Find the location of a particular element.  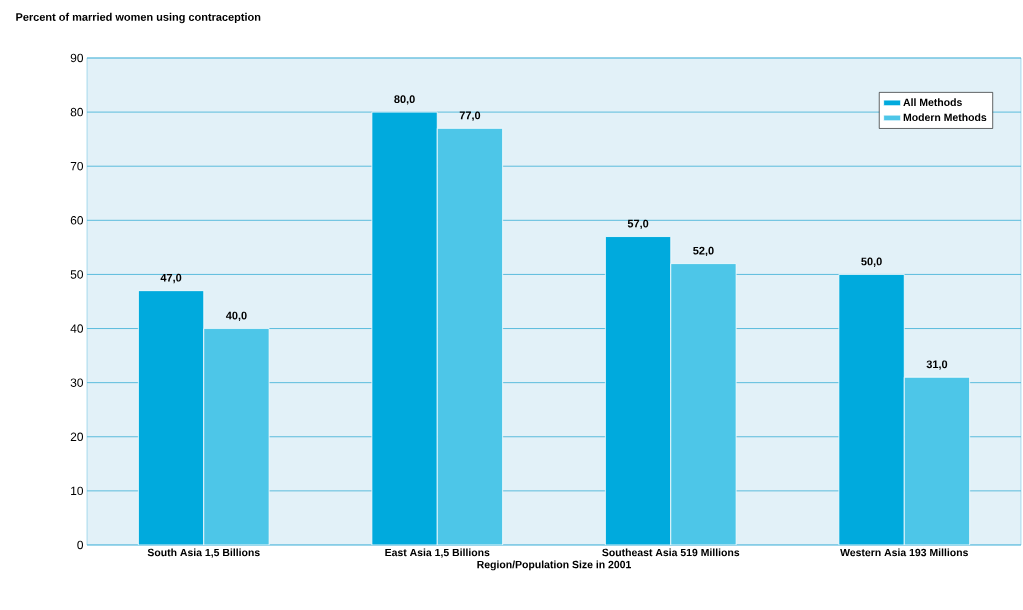

y-tick-label: 10 is located at coordinates (77, 491).